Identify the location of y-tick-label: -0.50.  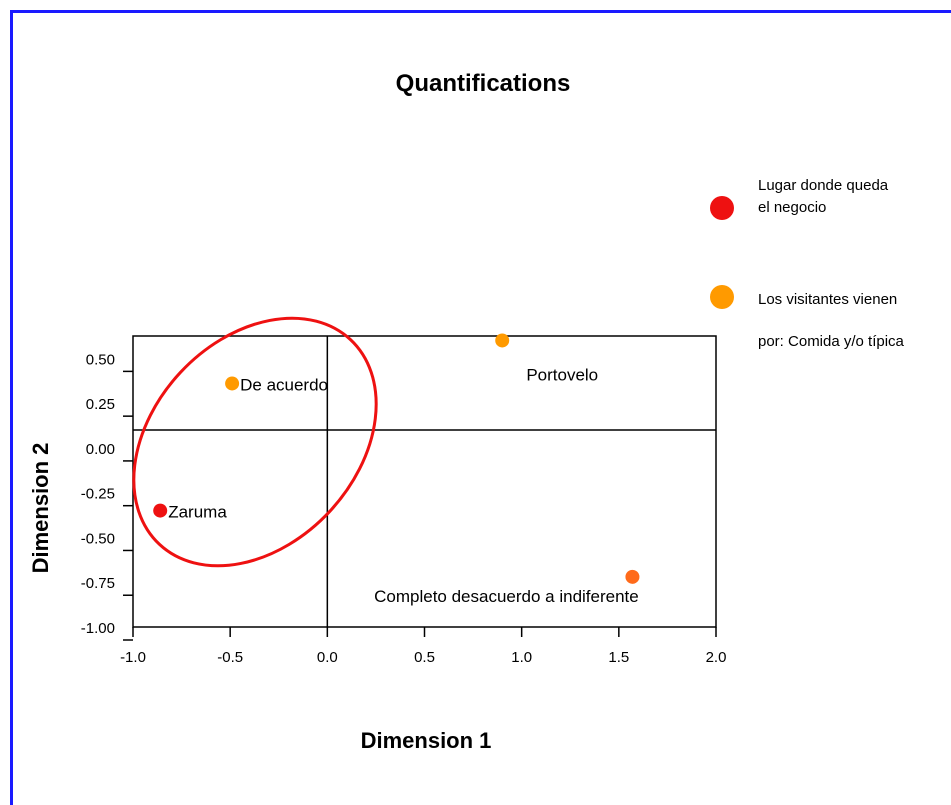
(98, 538).